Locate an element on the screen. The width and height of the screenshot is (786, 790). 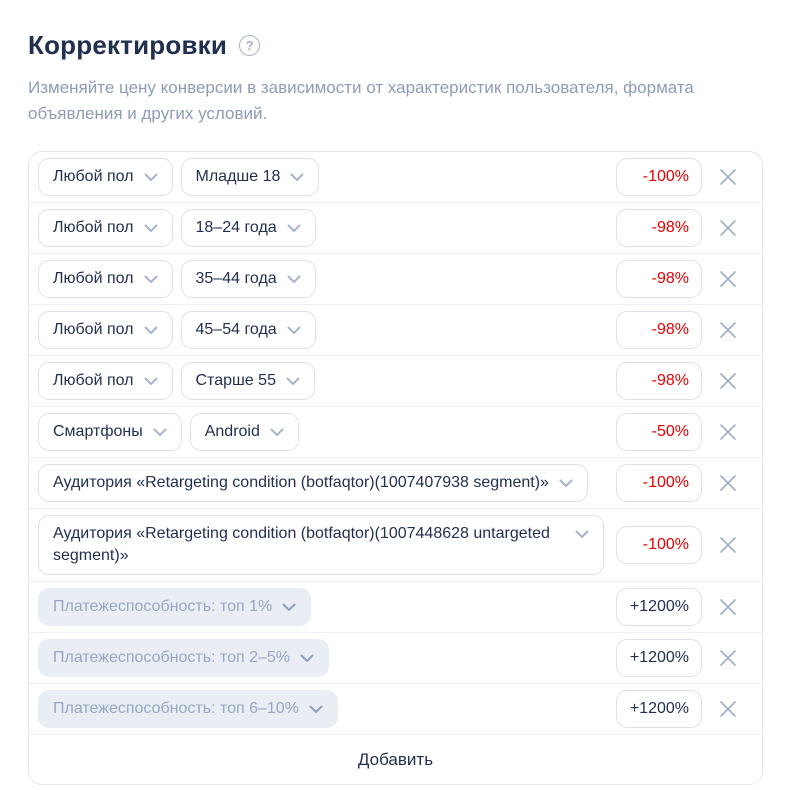
adjustment-row: Любой пол Старше 55 -98% is located at coordinates (395, 380).